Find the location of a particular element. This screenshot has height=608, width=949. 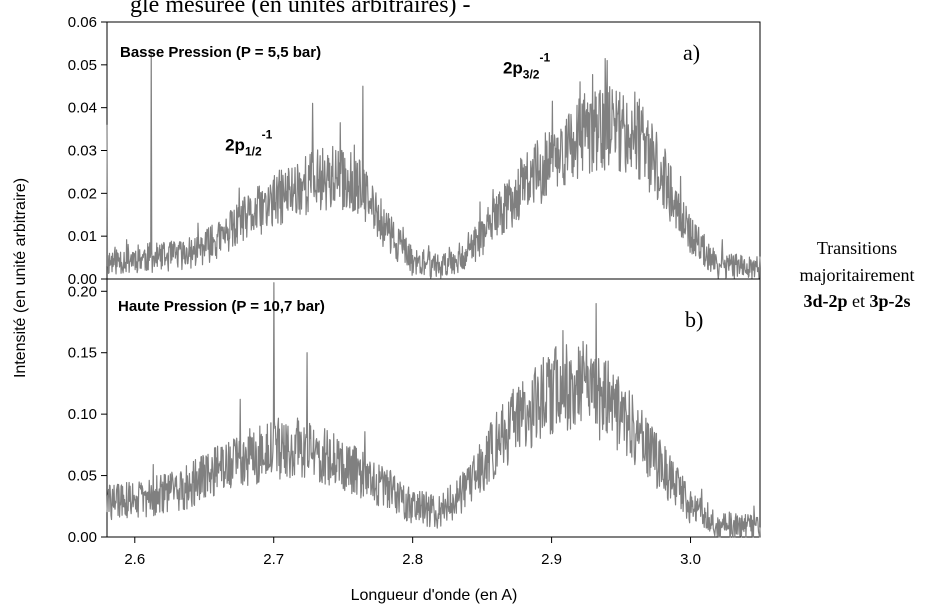

y-tick-label: 0.15 is located at coordinates (82, 353).